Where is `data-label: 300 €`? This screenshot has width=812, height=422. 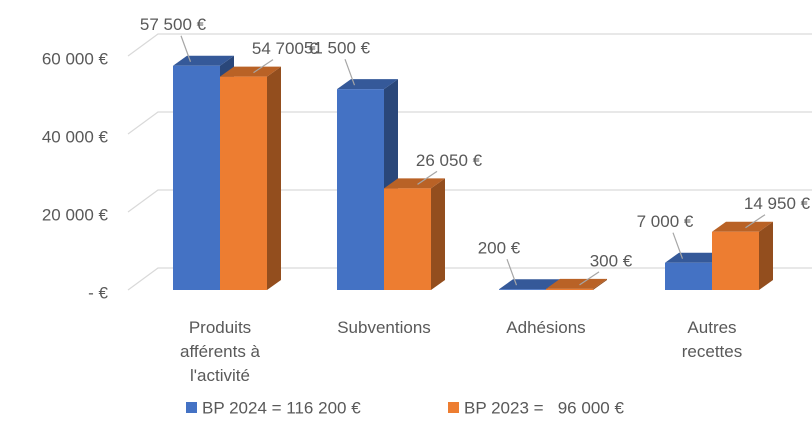 data-label: 300 € is located at coordinates (611, 260).